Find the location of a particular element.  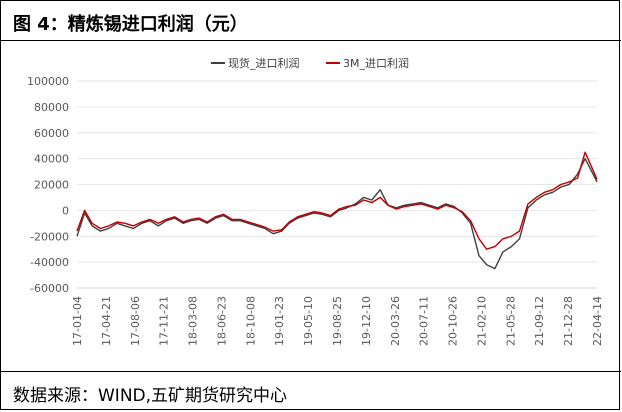

y-tick-label: -20000 is located at coordinates (49, 236).